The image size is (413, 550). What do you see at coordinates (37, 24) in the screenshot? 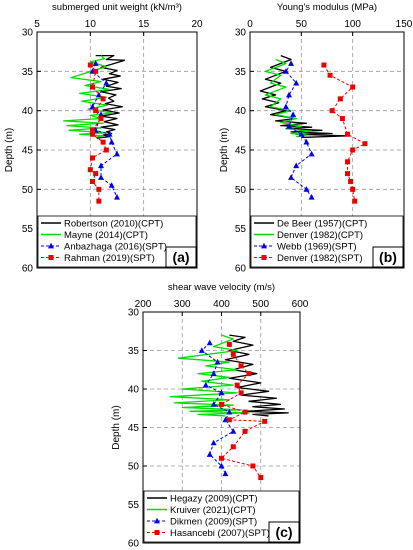
I see `x-tick-label: 5` at bounding box center [37, 24].